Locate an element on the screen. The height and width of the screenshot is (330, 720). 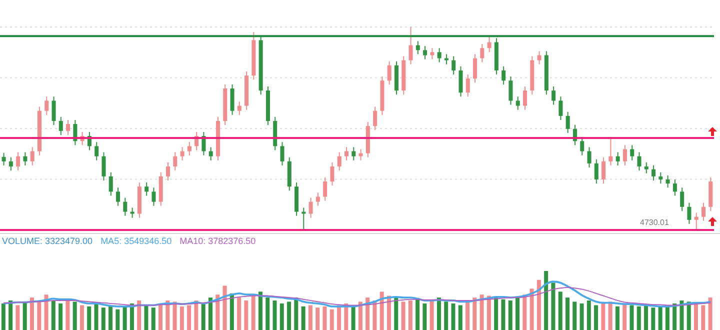
text: VOLUME: 3323479.00 is located at coordinates (47, 241).